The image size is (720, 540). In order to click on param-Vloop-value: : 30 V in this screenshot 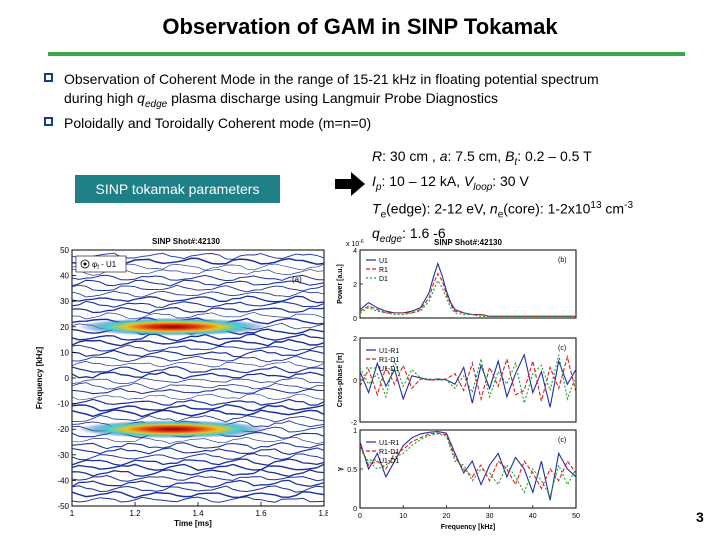, I will do `click(510, 180)`.